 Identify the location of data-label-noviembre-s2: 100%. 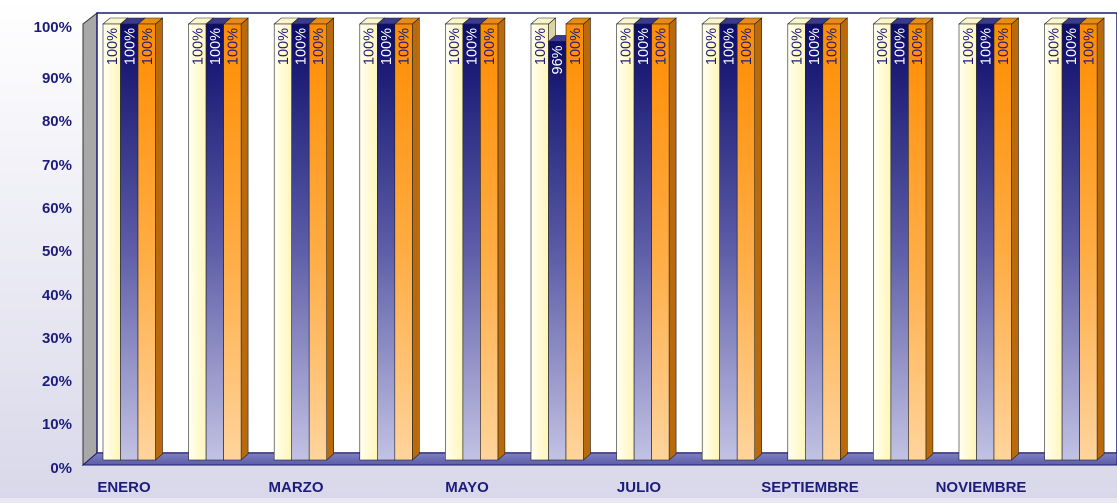
(986, 46).